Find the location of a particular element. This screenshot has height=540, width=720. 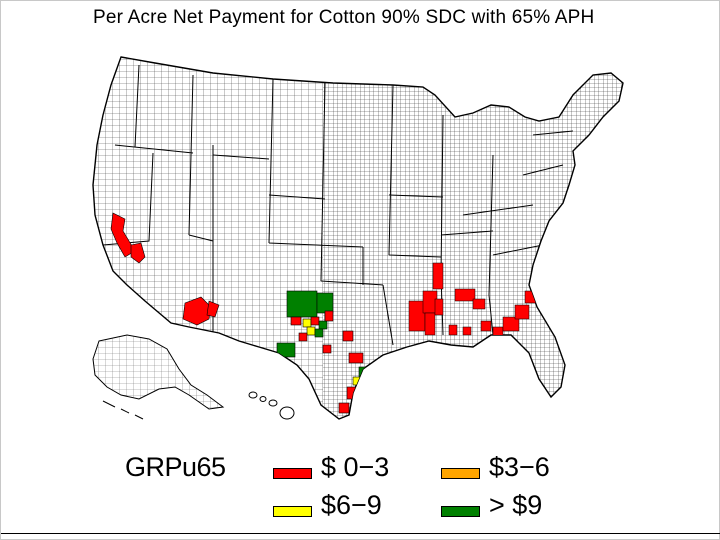

legend-label-6-9: $6−9 is located at coordinates (351, 505).